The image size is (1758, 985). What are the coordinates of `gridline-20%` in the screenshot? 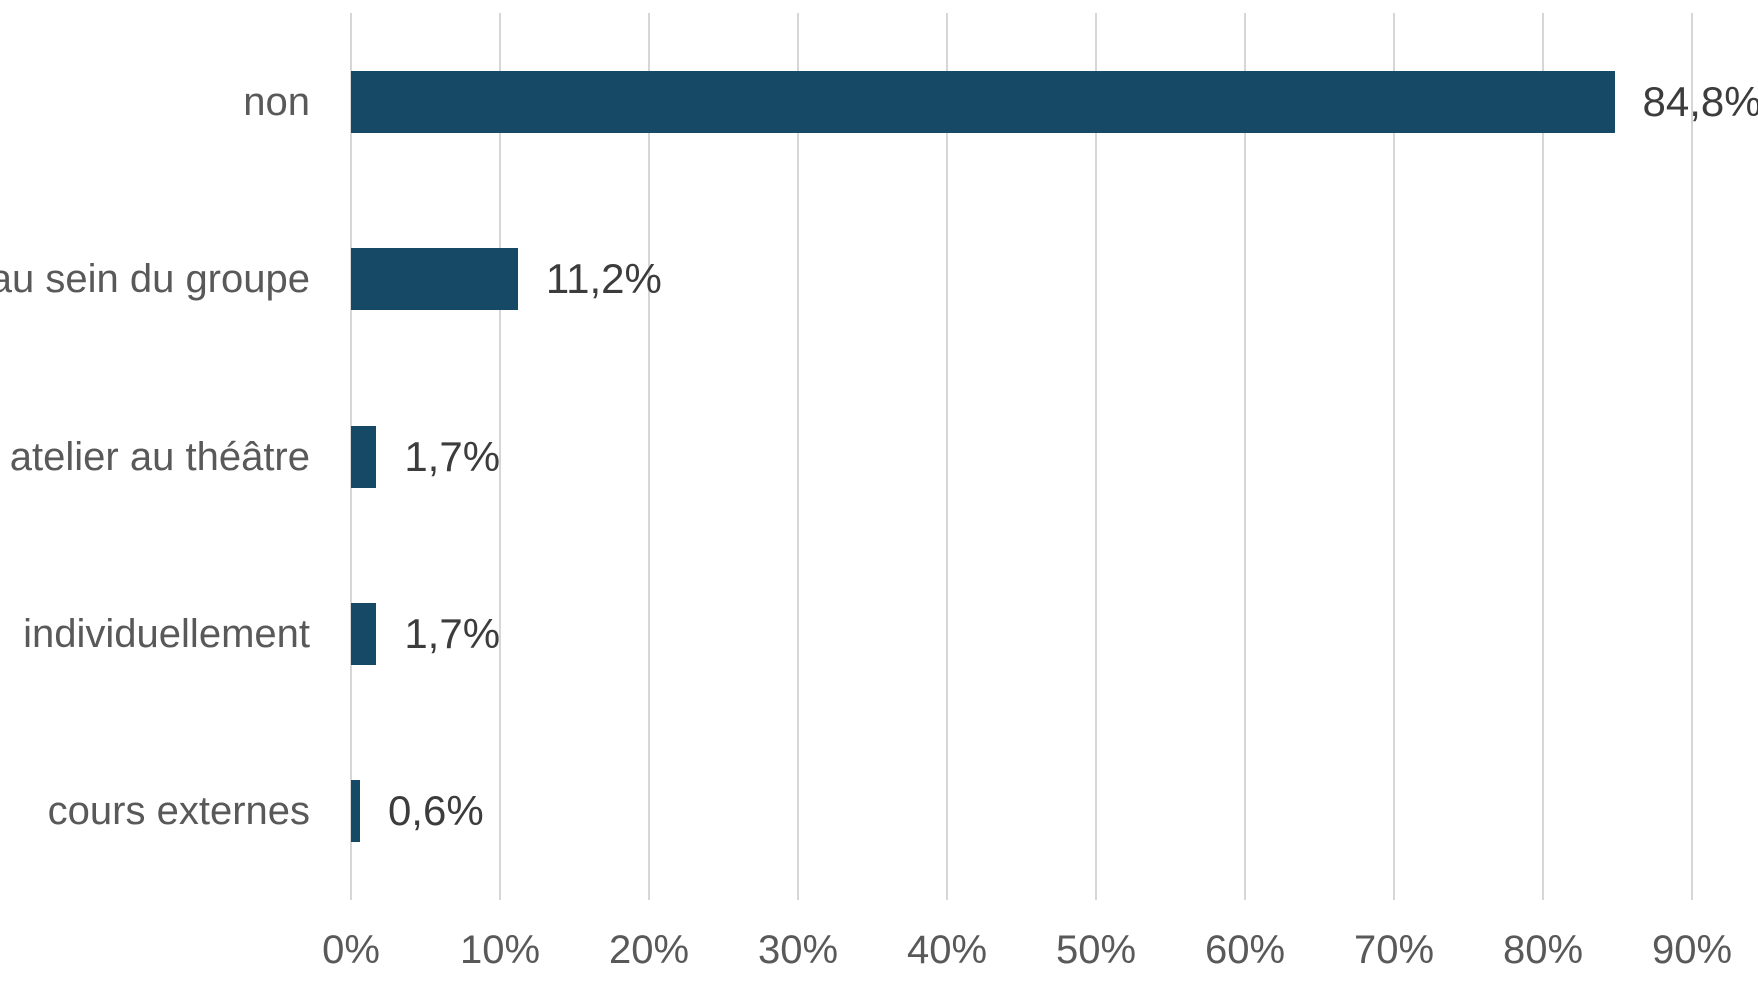 It's located at (649, 456).